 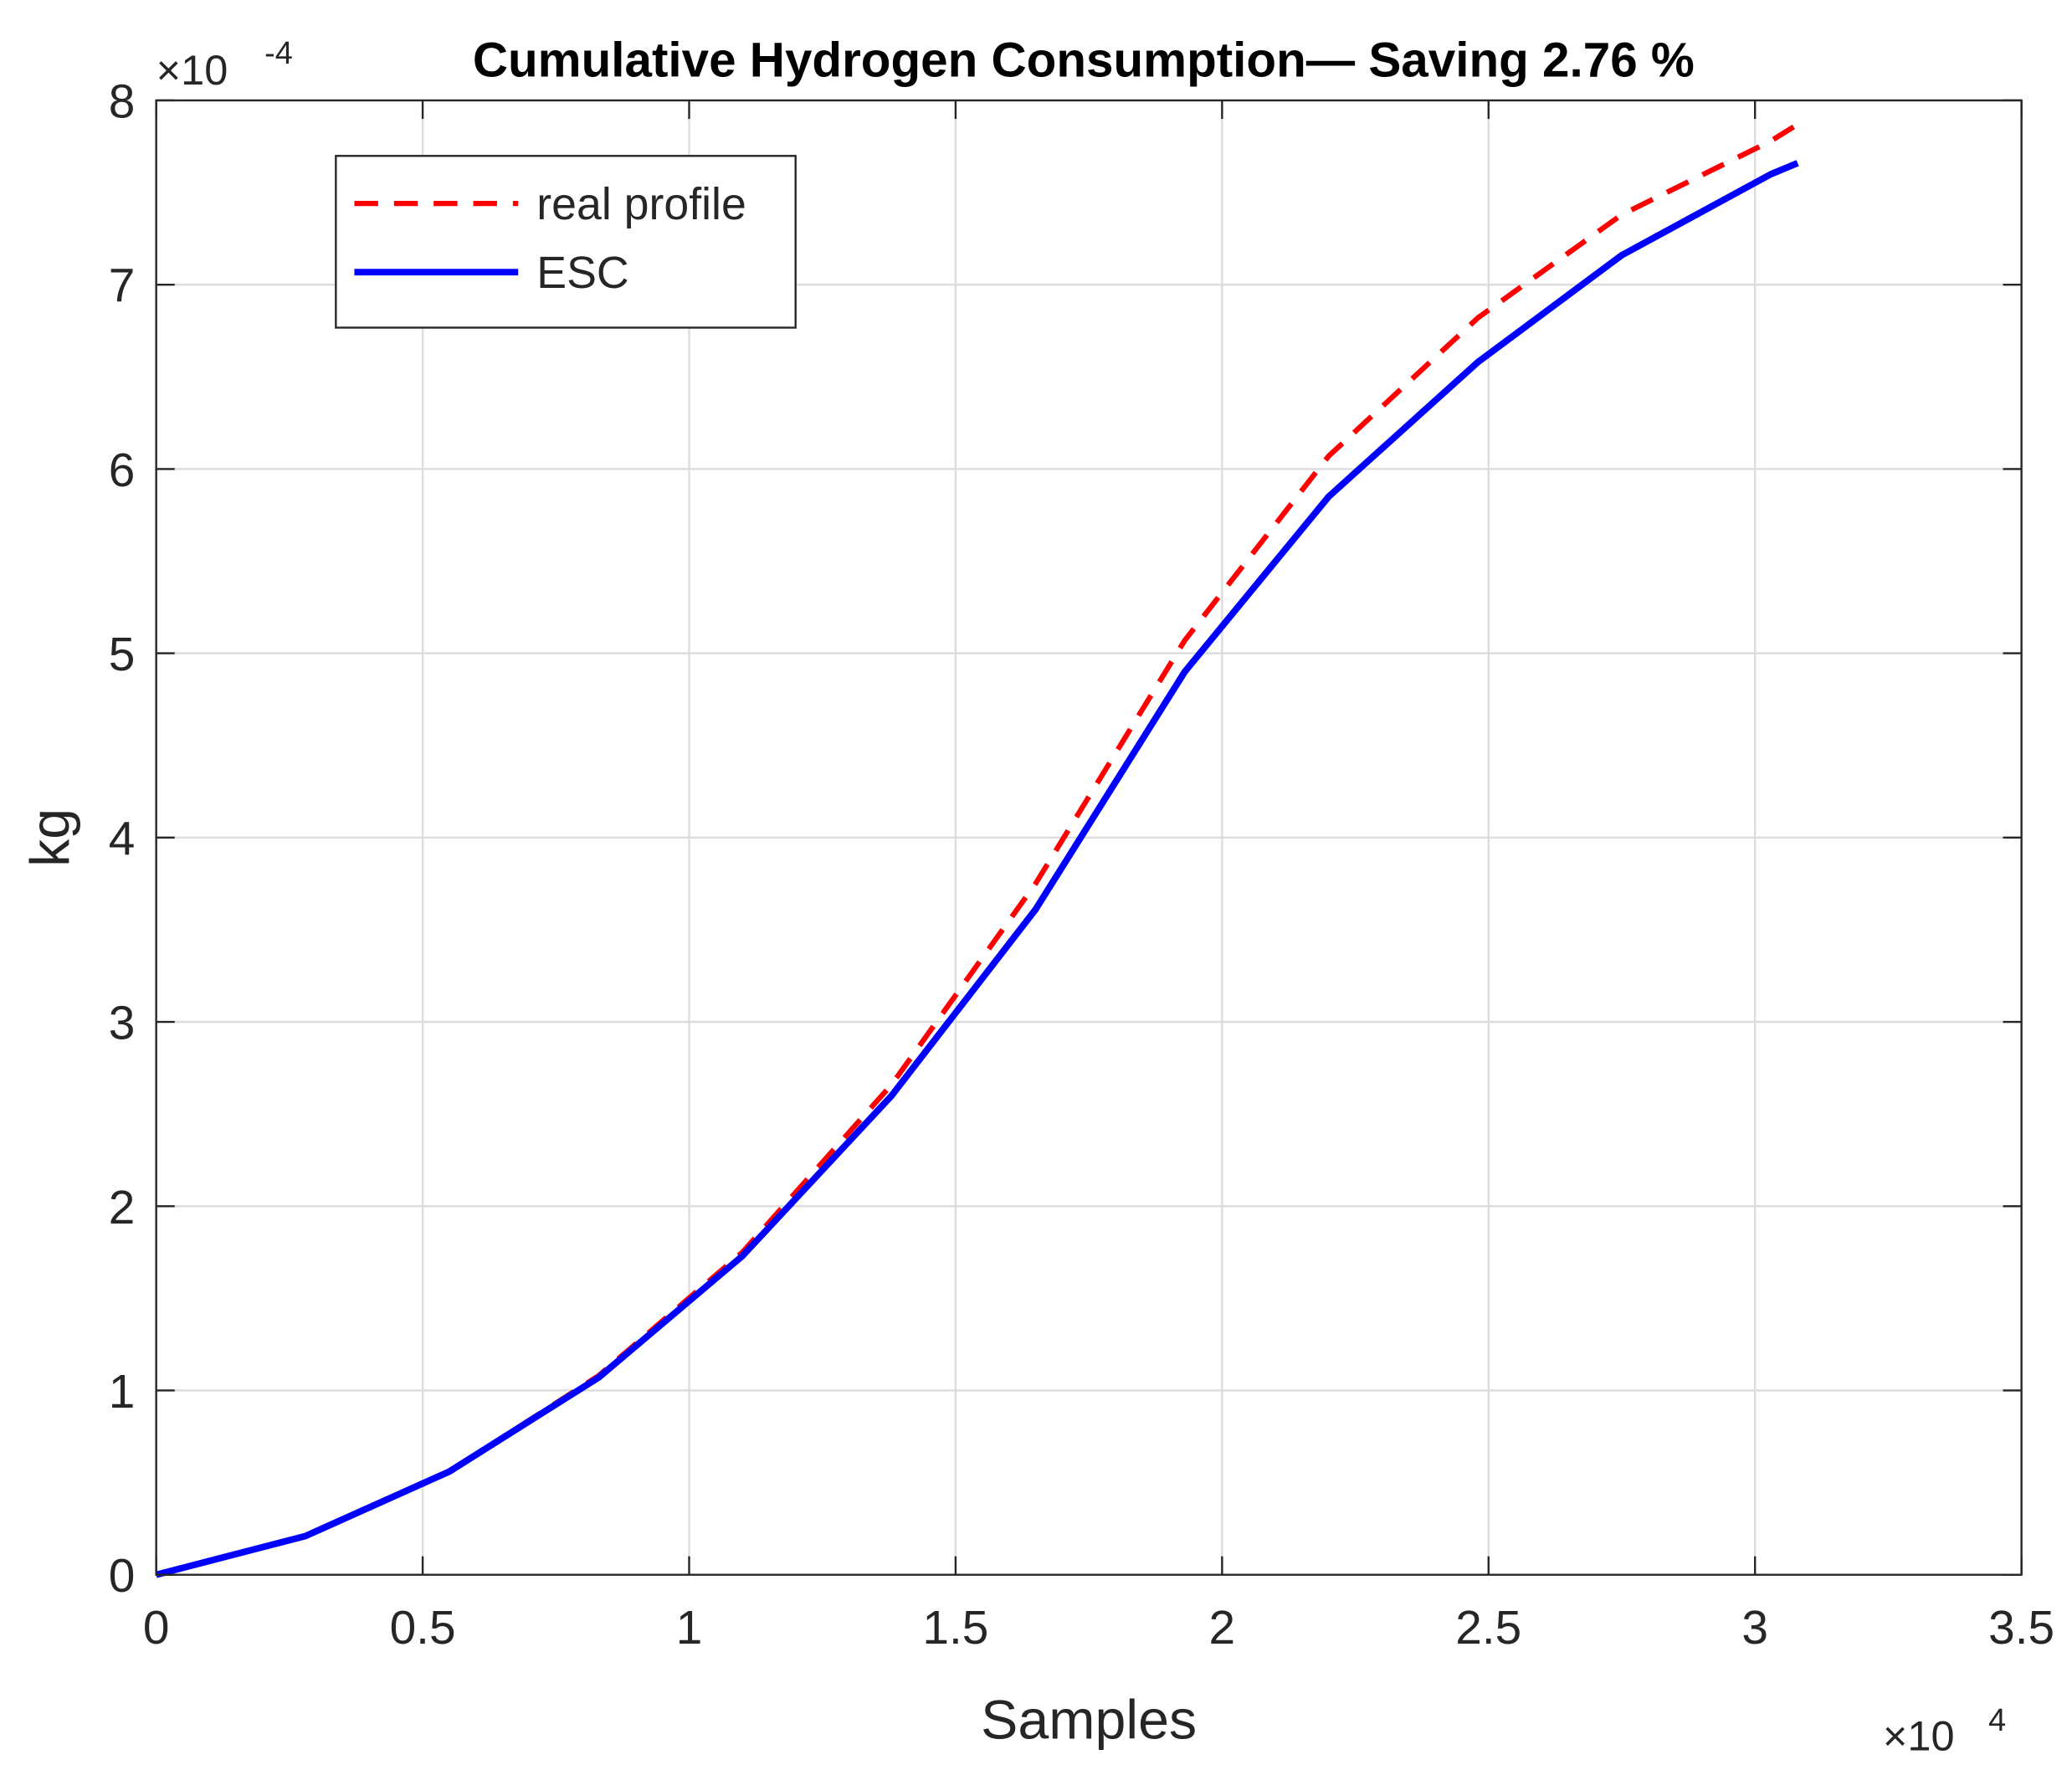 I want to click on y-tick-label: 0, so click(x=122, y=1576).